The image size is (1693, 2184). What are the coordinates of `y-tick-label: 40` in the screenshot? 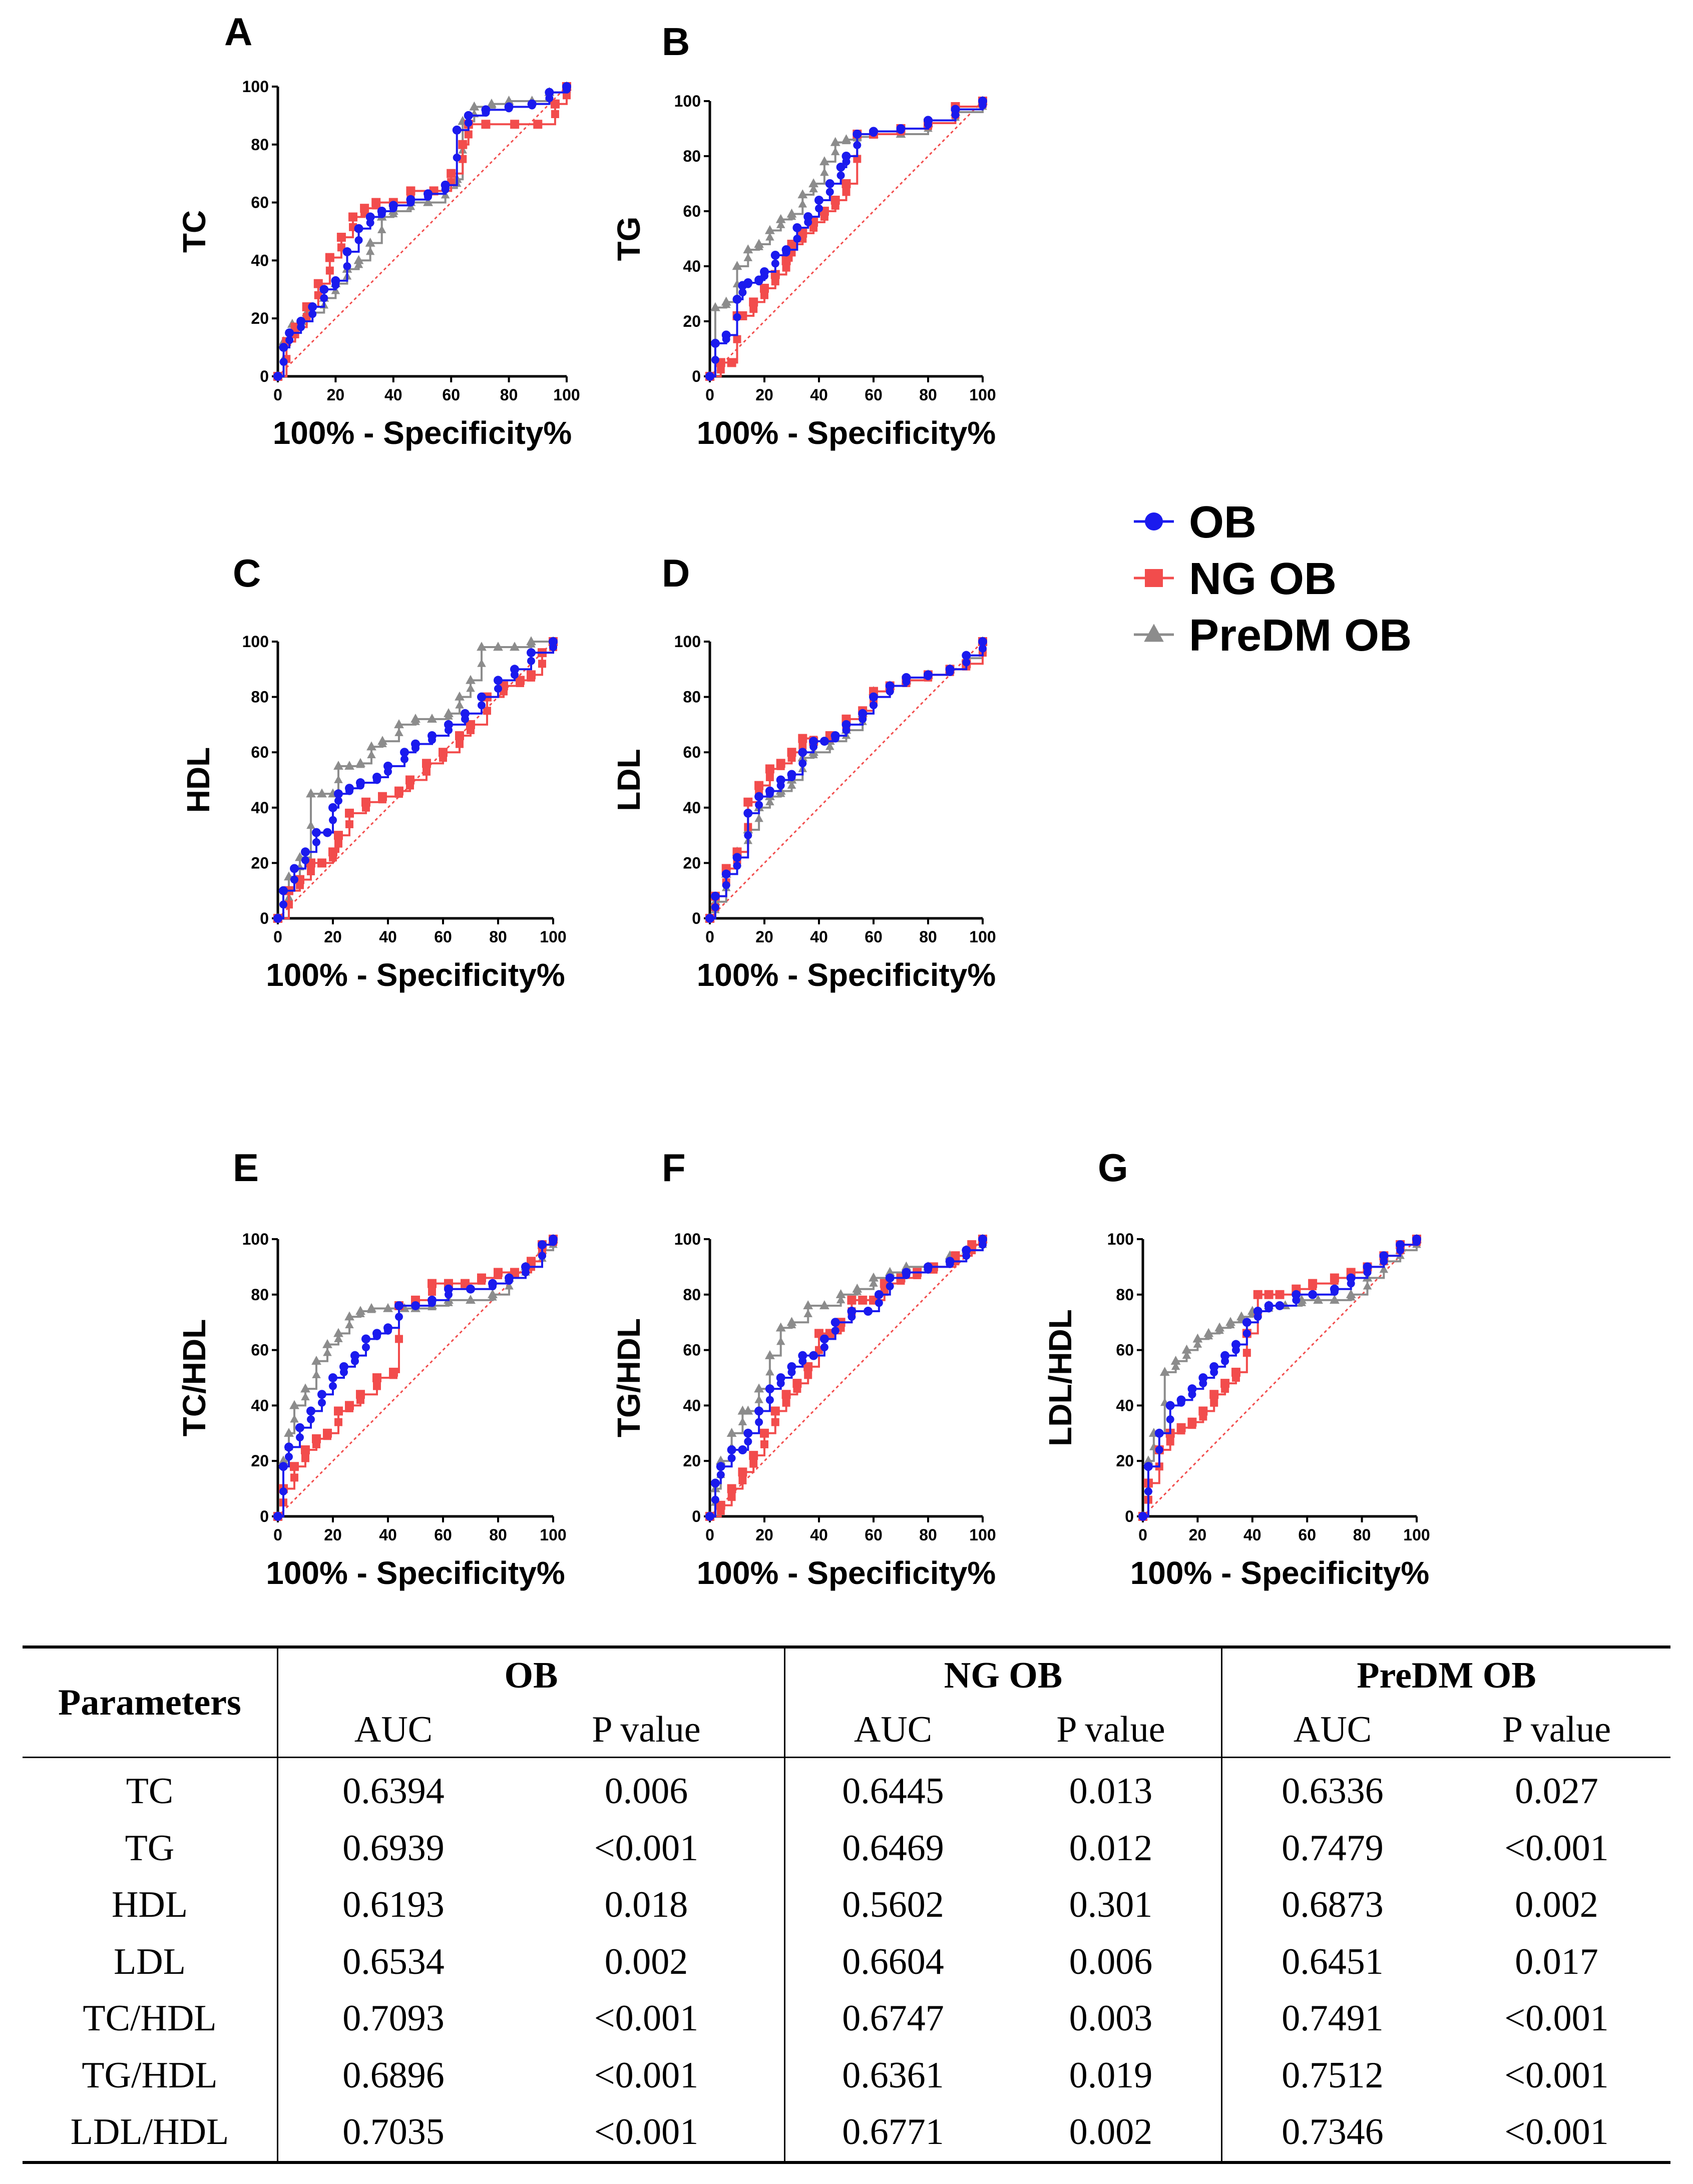 It's located at (260, 260).